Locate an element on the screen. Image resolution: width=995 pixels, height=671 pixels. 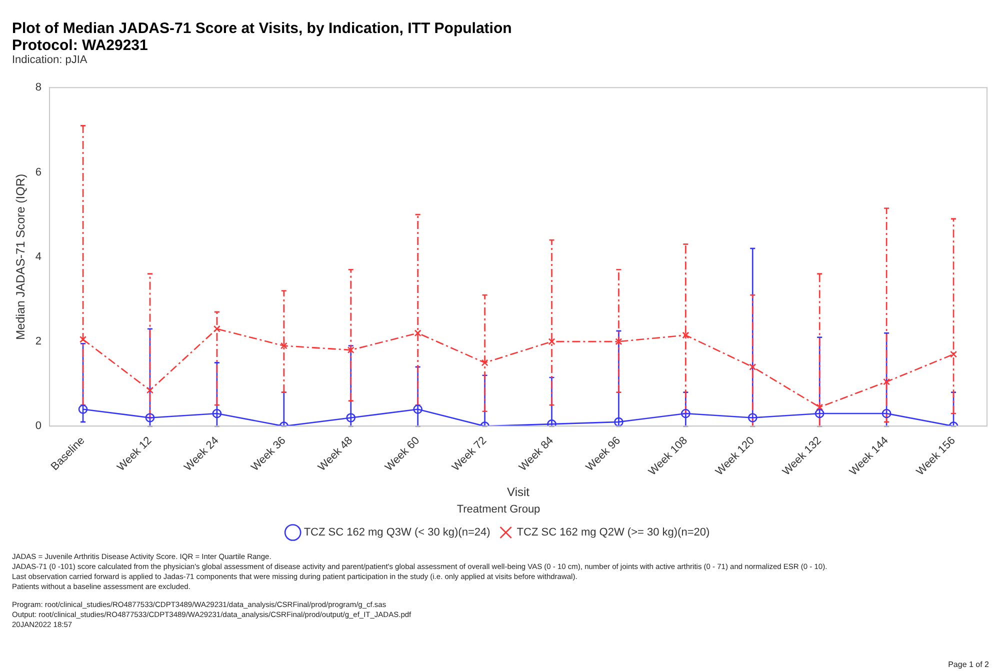
text: Page 1 of 2 is located at coordinates (968, 664).